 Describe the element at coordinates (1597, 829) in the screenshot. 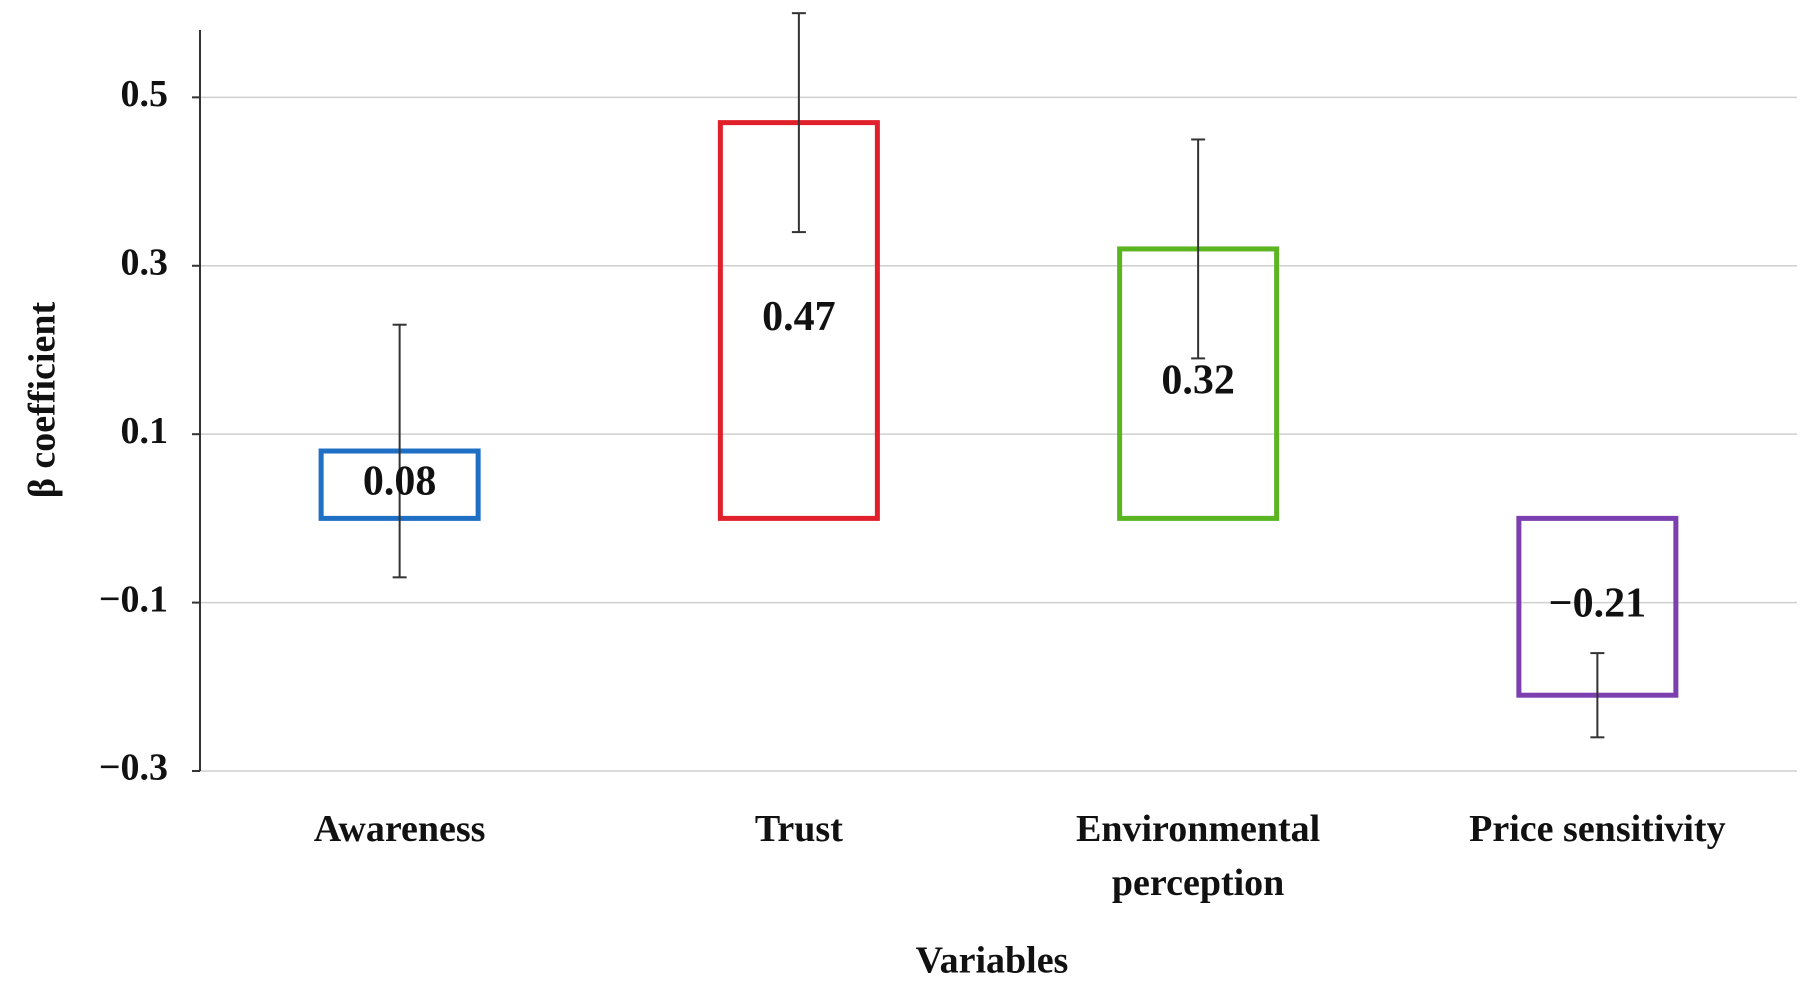

I see `x-tick-label: Price sensitivity` at that location.